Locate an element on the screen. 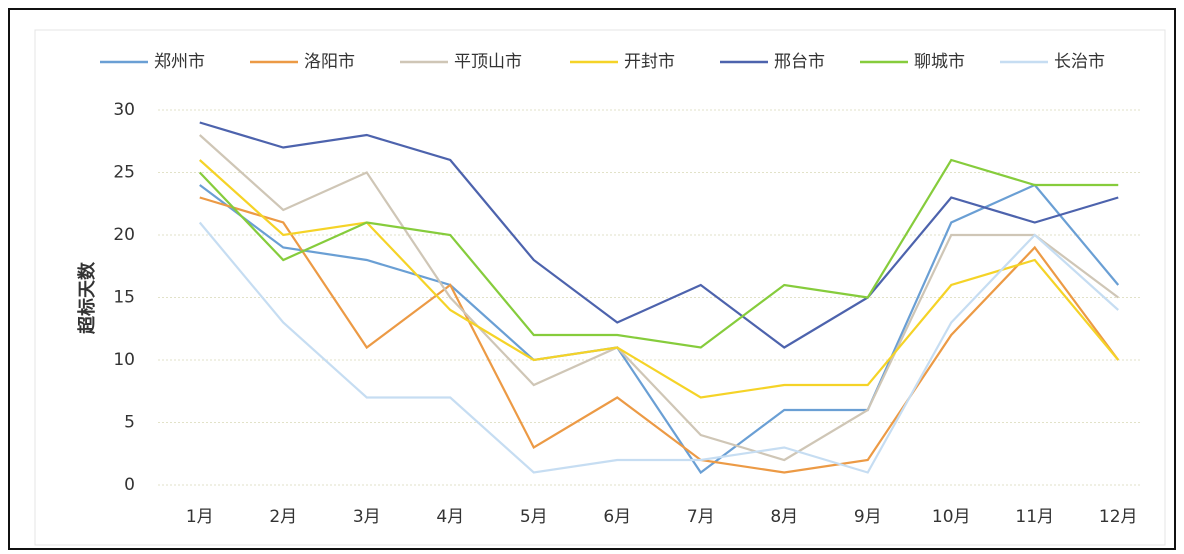  x-tick-label: 10月 is located at coordinates (951, 517).